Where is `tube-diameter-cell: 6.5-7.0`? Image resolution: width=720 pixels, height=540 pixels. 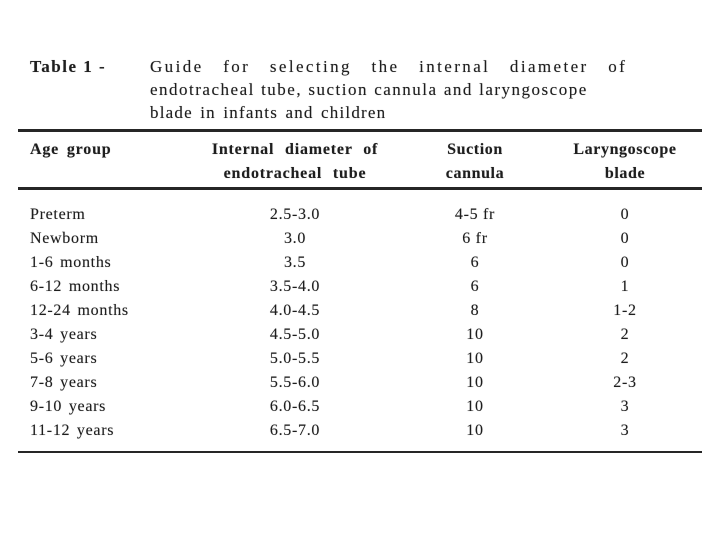 tube-diameter-cell: 6.5-7.0 is located at coordinates (295, 430).